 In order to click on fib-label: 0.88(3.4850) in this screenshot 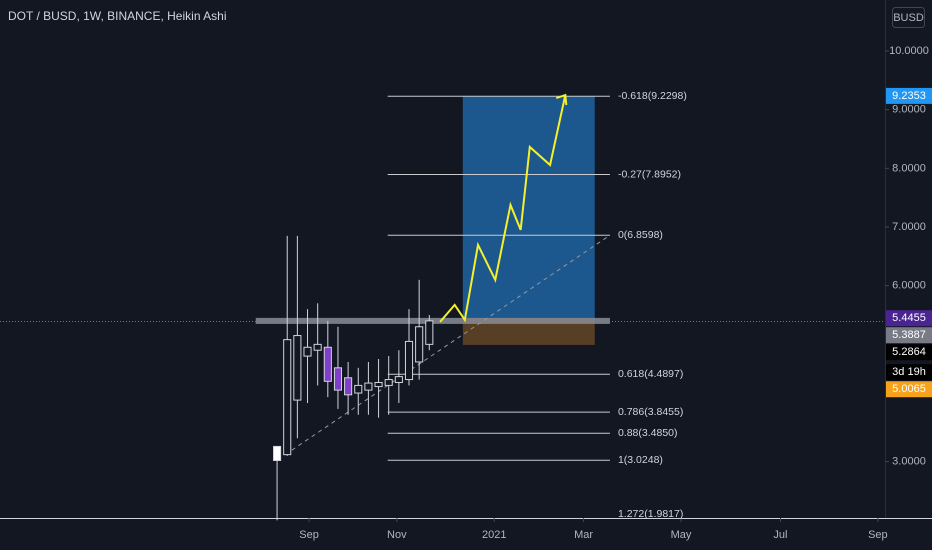, I will do `click(648, 433)`.